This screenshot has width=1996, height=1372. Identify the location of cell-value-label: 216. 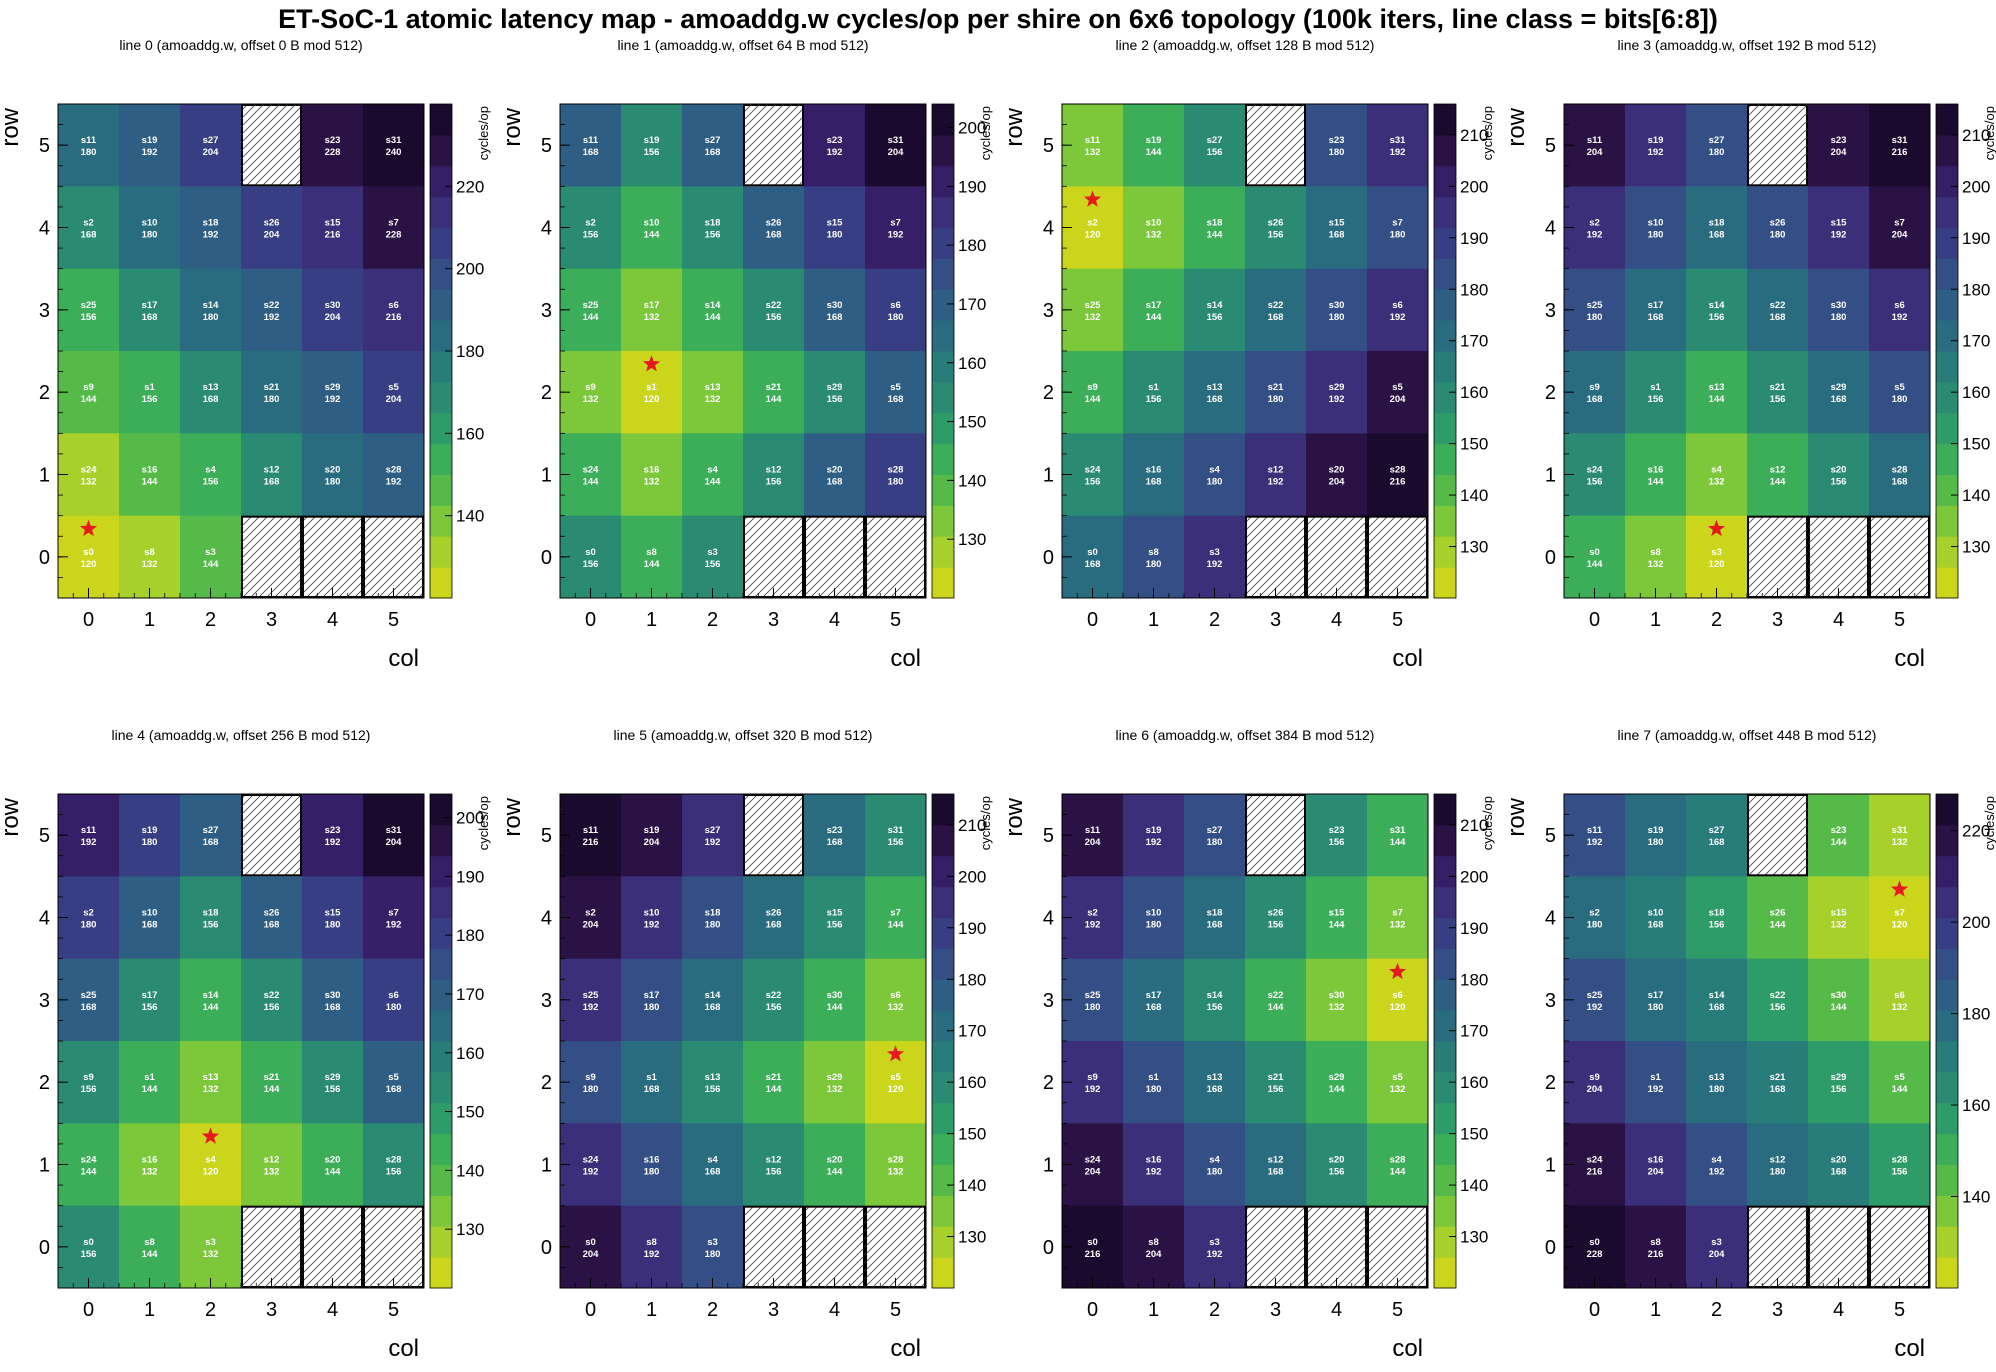
(394, 317).